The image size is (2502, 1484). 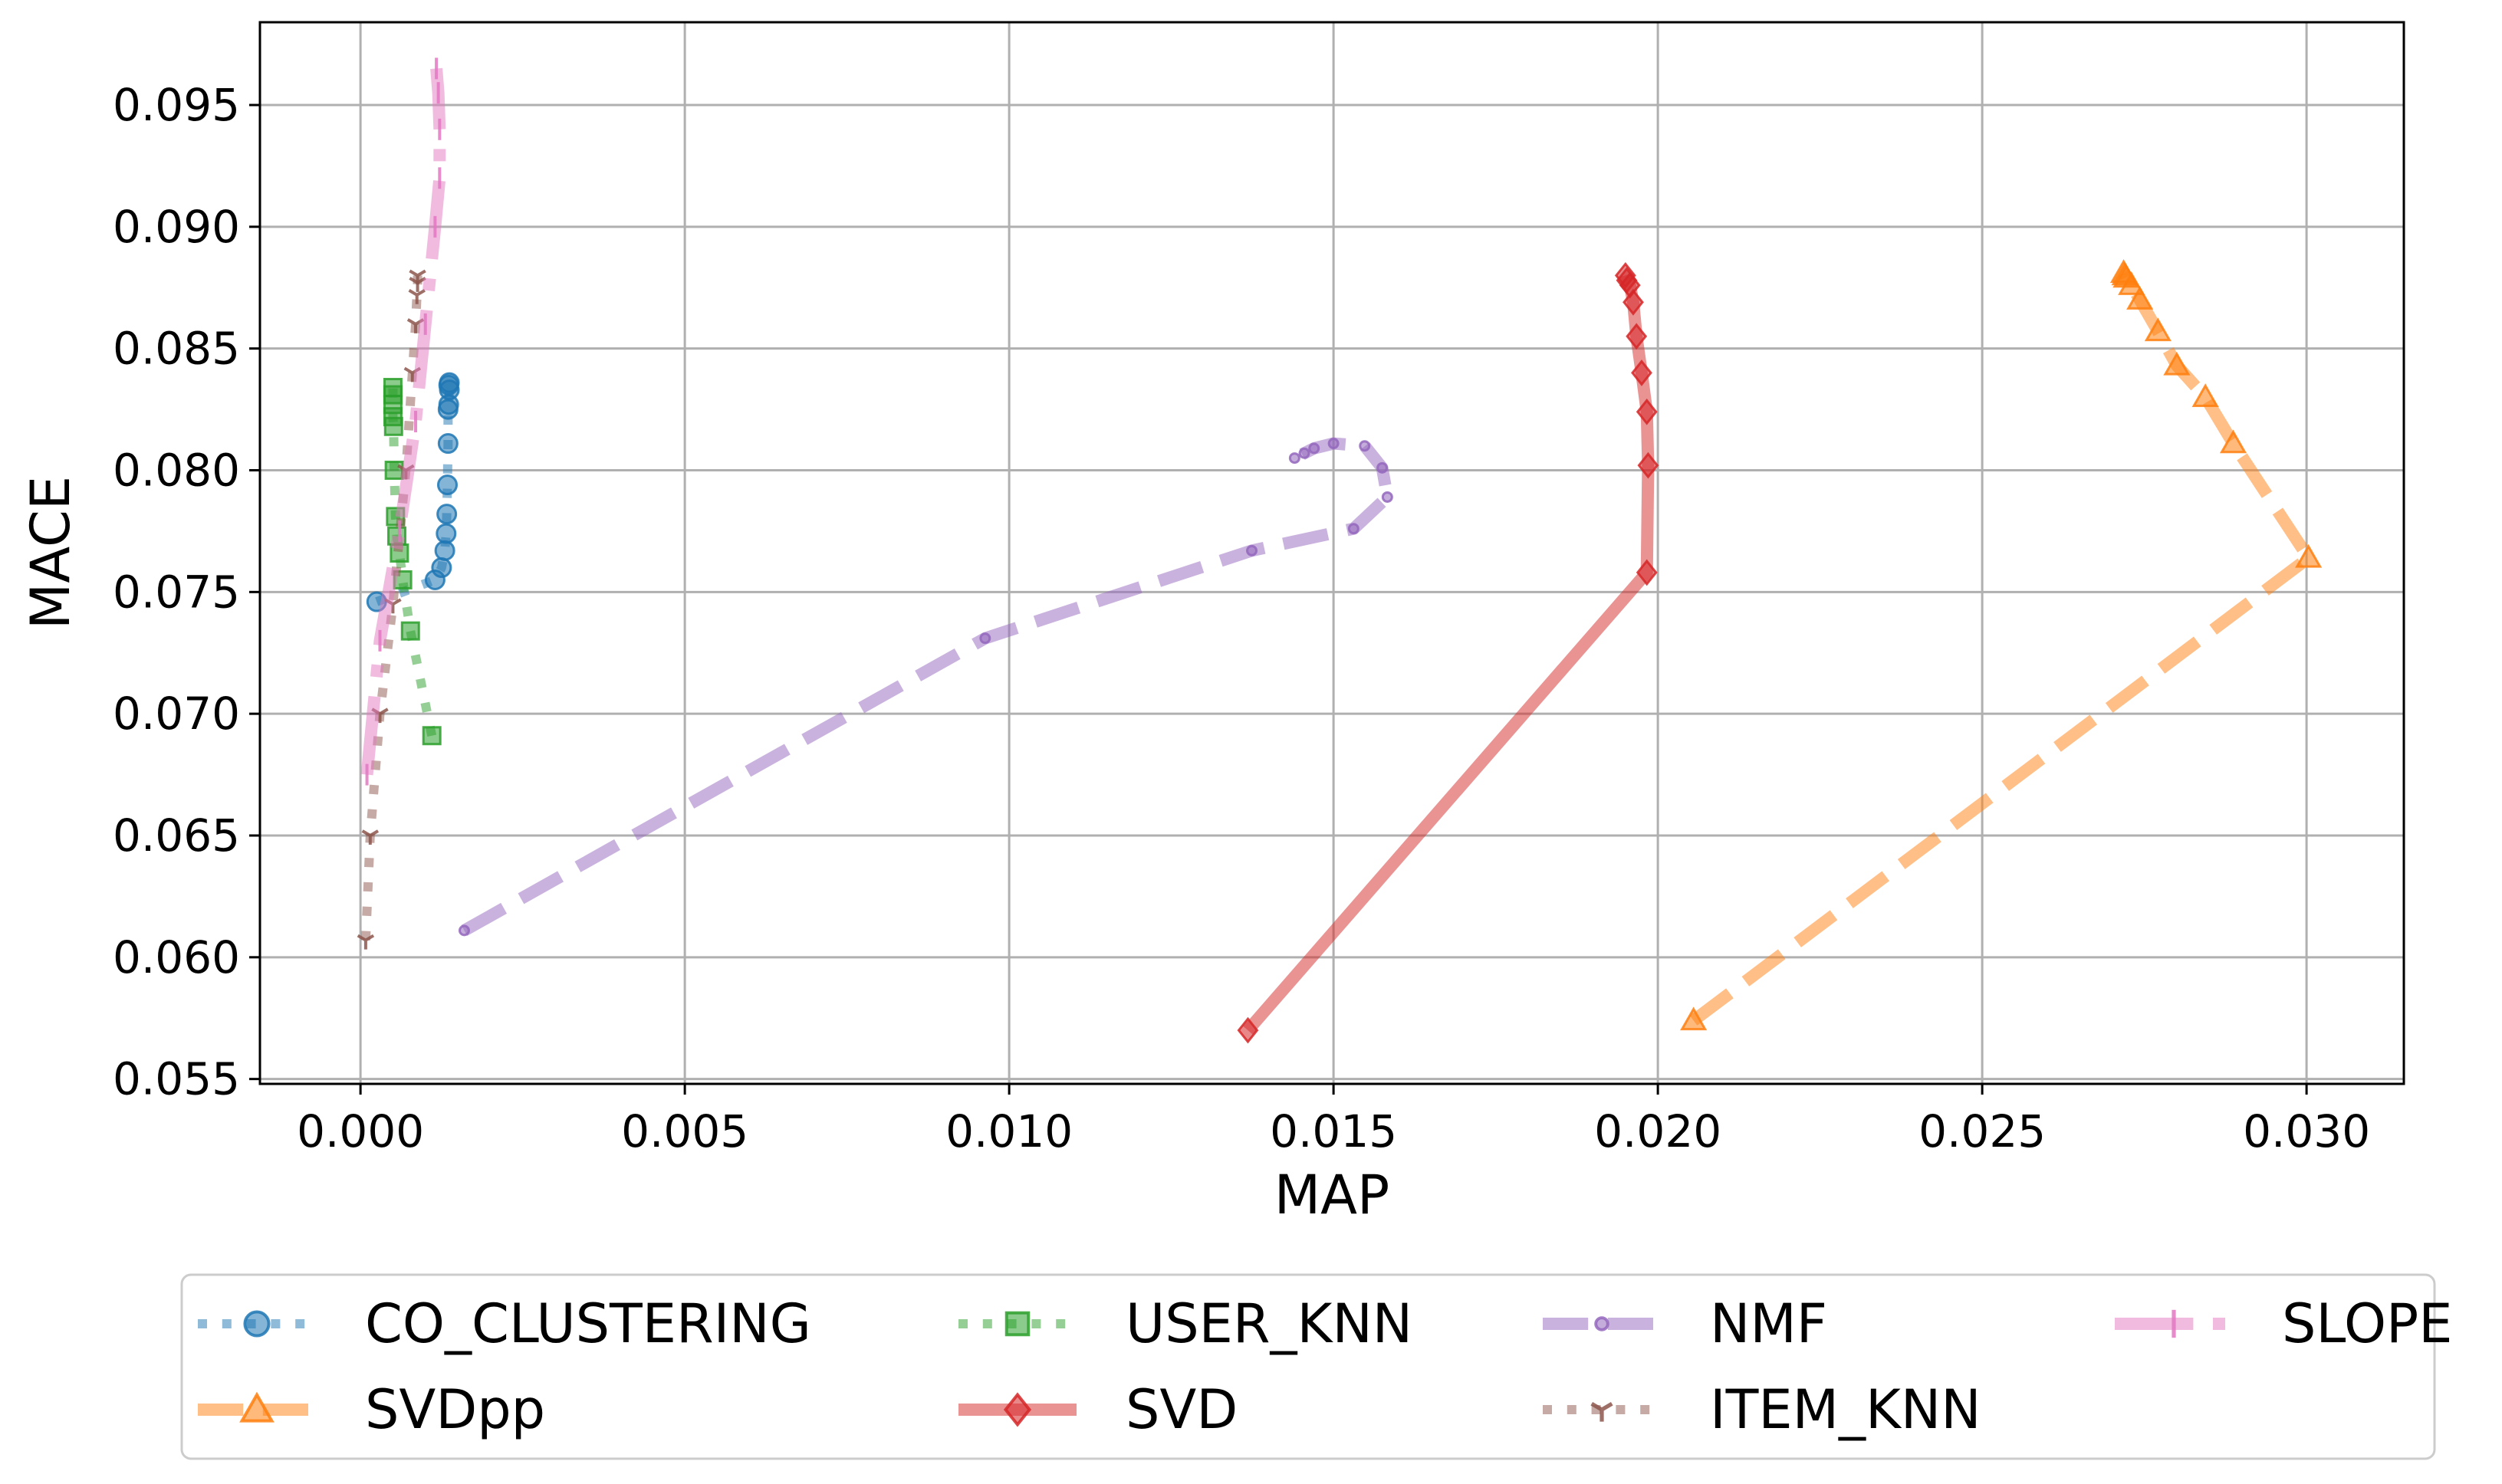 I want to click on legend-item: ITEM_KNN, so click(x=1762, y=1409).